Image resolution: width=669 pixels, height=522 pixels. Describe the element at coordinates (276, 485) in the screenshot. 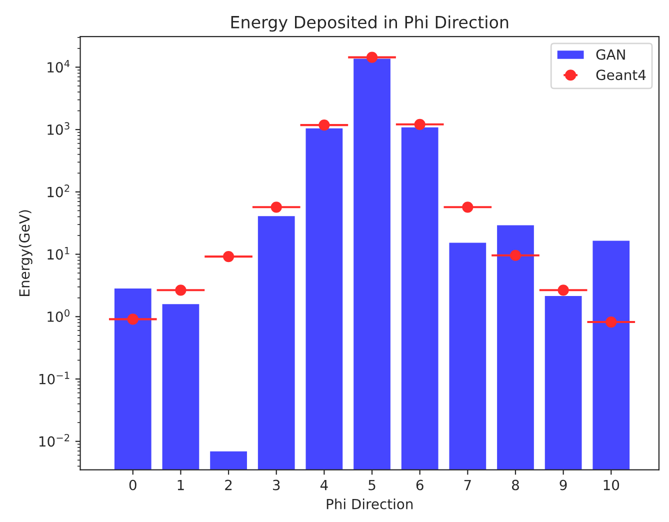

I see `x-tick-label: 3` at that location.